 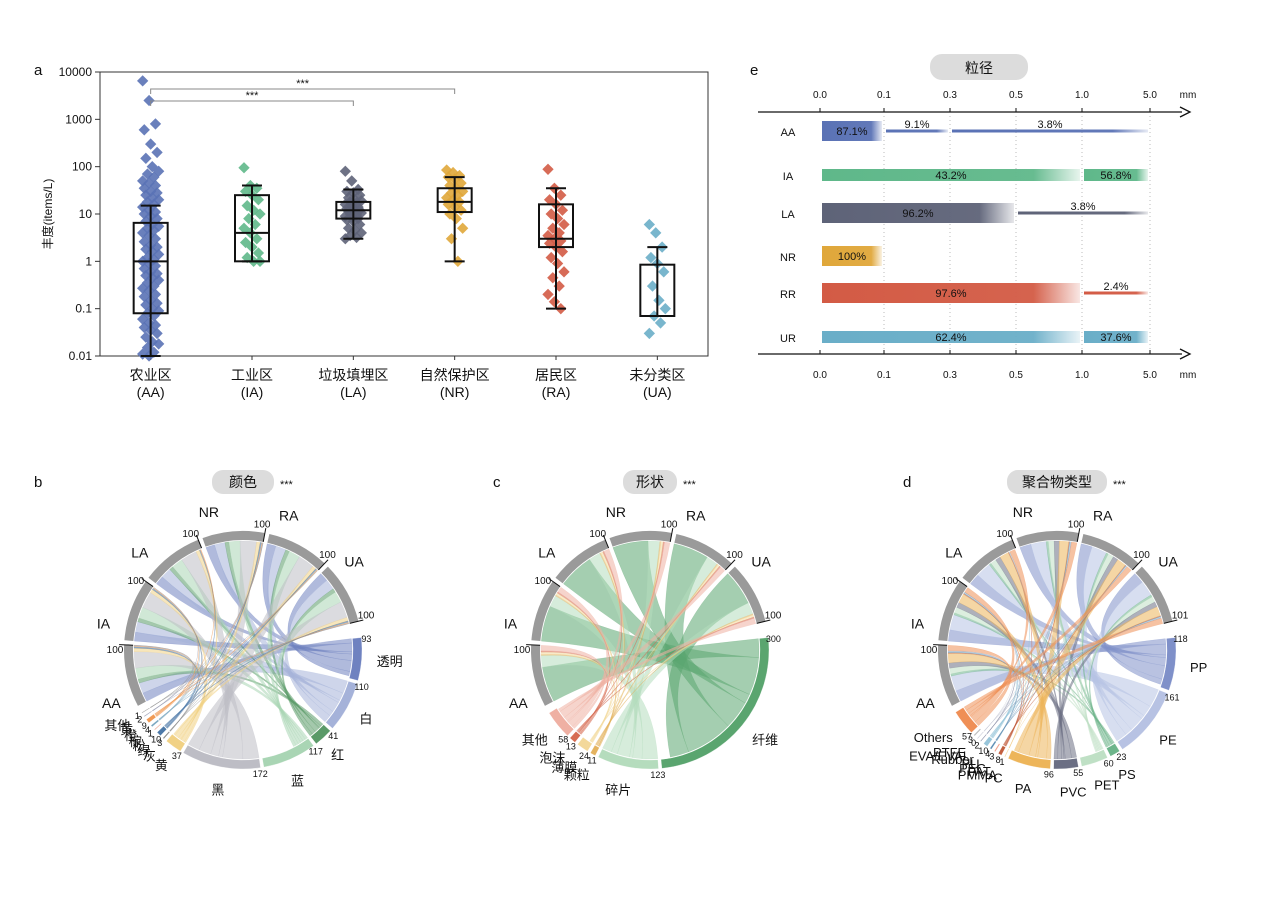 What do you see at coordinates (297, 780) in the screenshot?
I see `category-label: 蓝` at bounding box center [297, 780].